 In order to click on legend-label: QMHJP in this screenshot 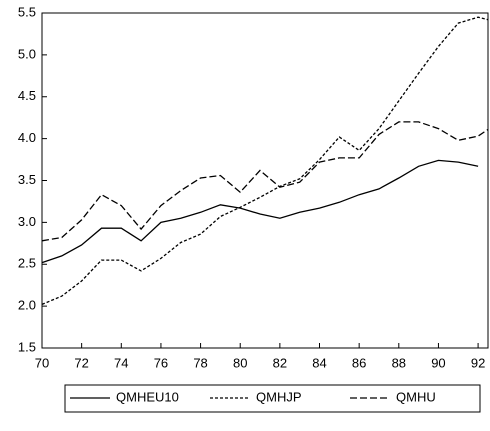, I will do `click(279, 396)`.